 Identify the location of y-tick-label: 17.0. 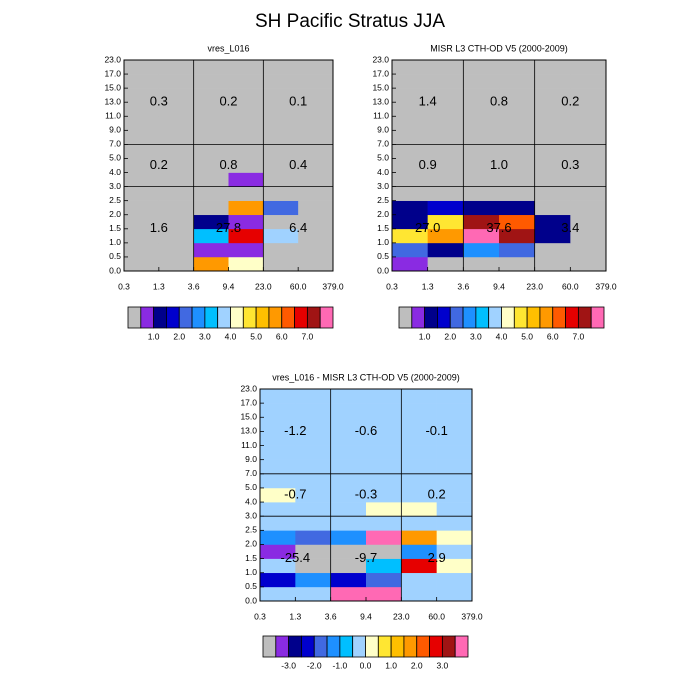
(112, 73).